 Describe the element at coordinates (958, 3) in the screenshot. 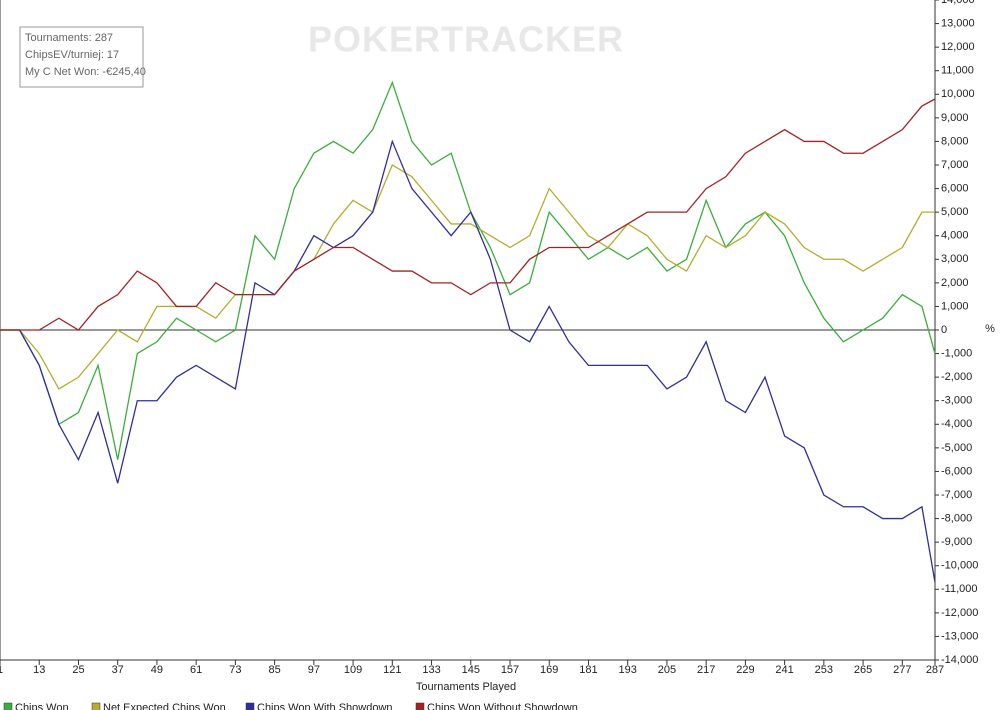

I see `y-tick-label: 14,000` at that location.